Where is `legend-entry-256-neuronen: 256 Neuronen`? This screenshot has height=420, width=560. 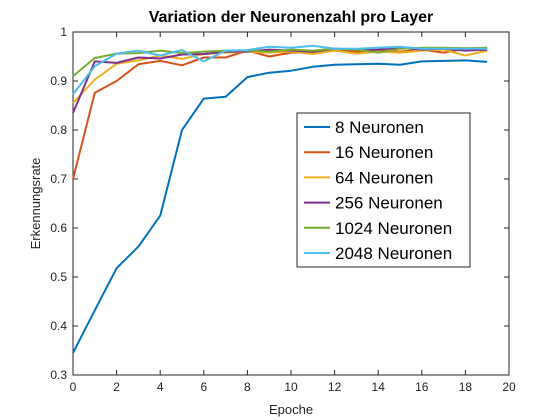 legend-entry-256-neuronen: 256 Neuronen is located at coordinates (389, 203).